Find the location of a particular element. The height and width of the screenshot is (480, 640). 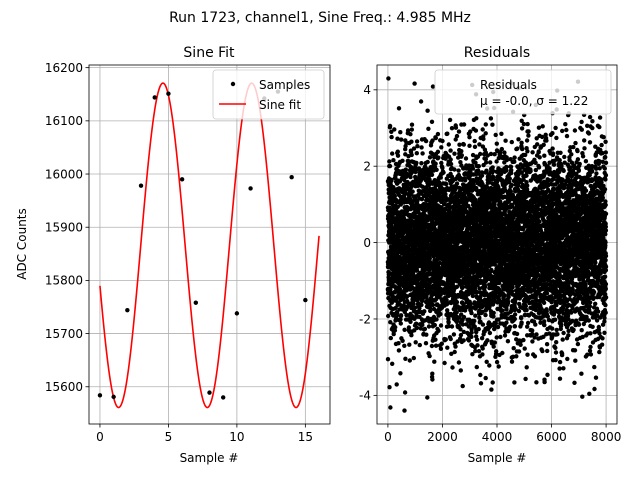

sine-fit-xtick-label: 15 is located at coordinates (305, 437).